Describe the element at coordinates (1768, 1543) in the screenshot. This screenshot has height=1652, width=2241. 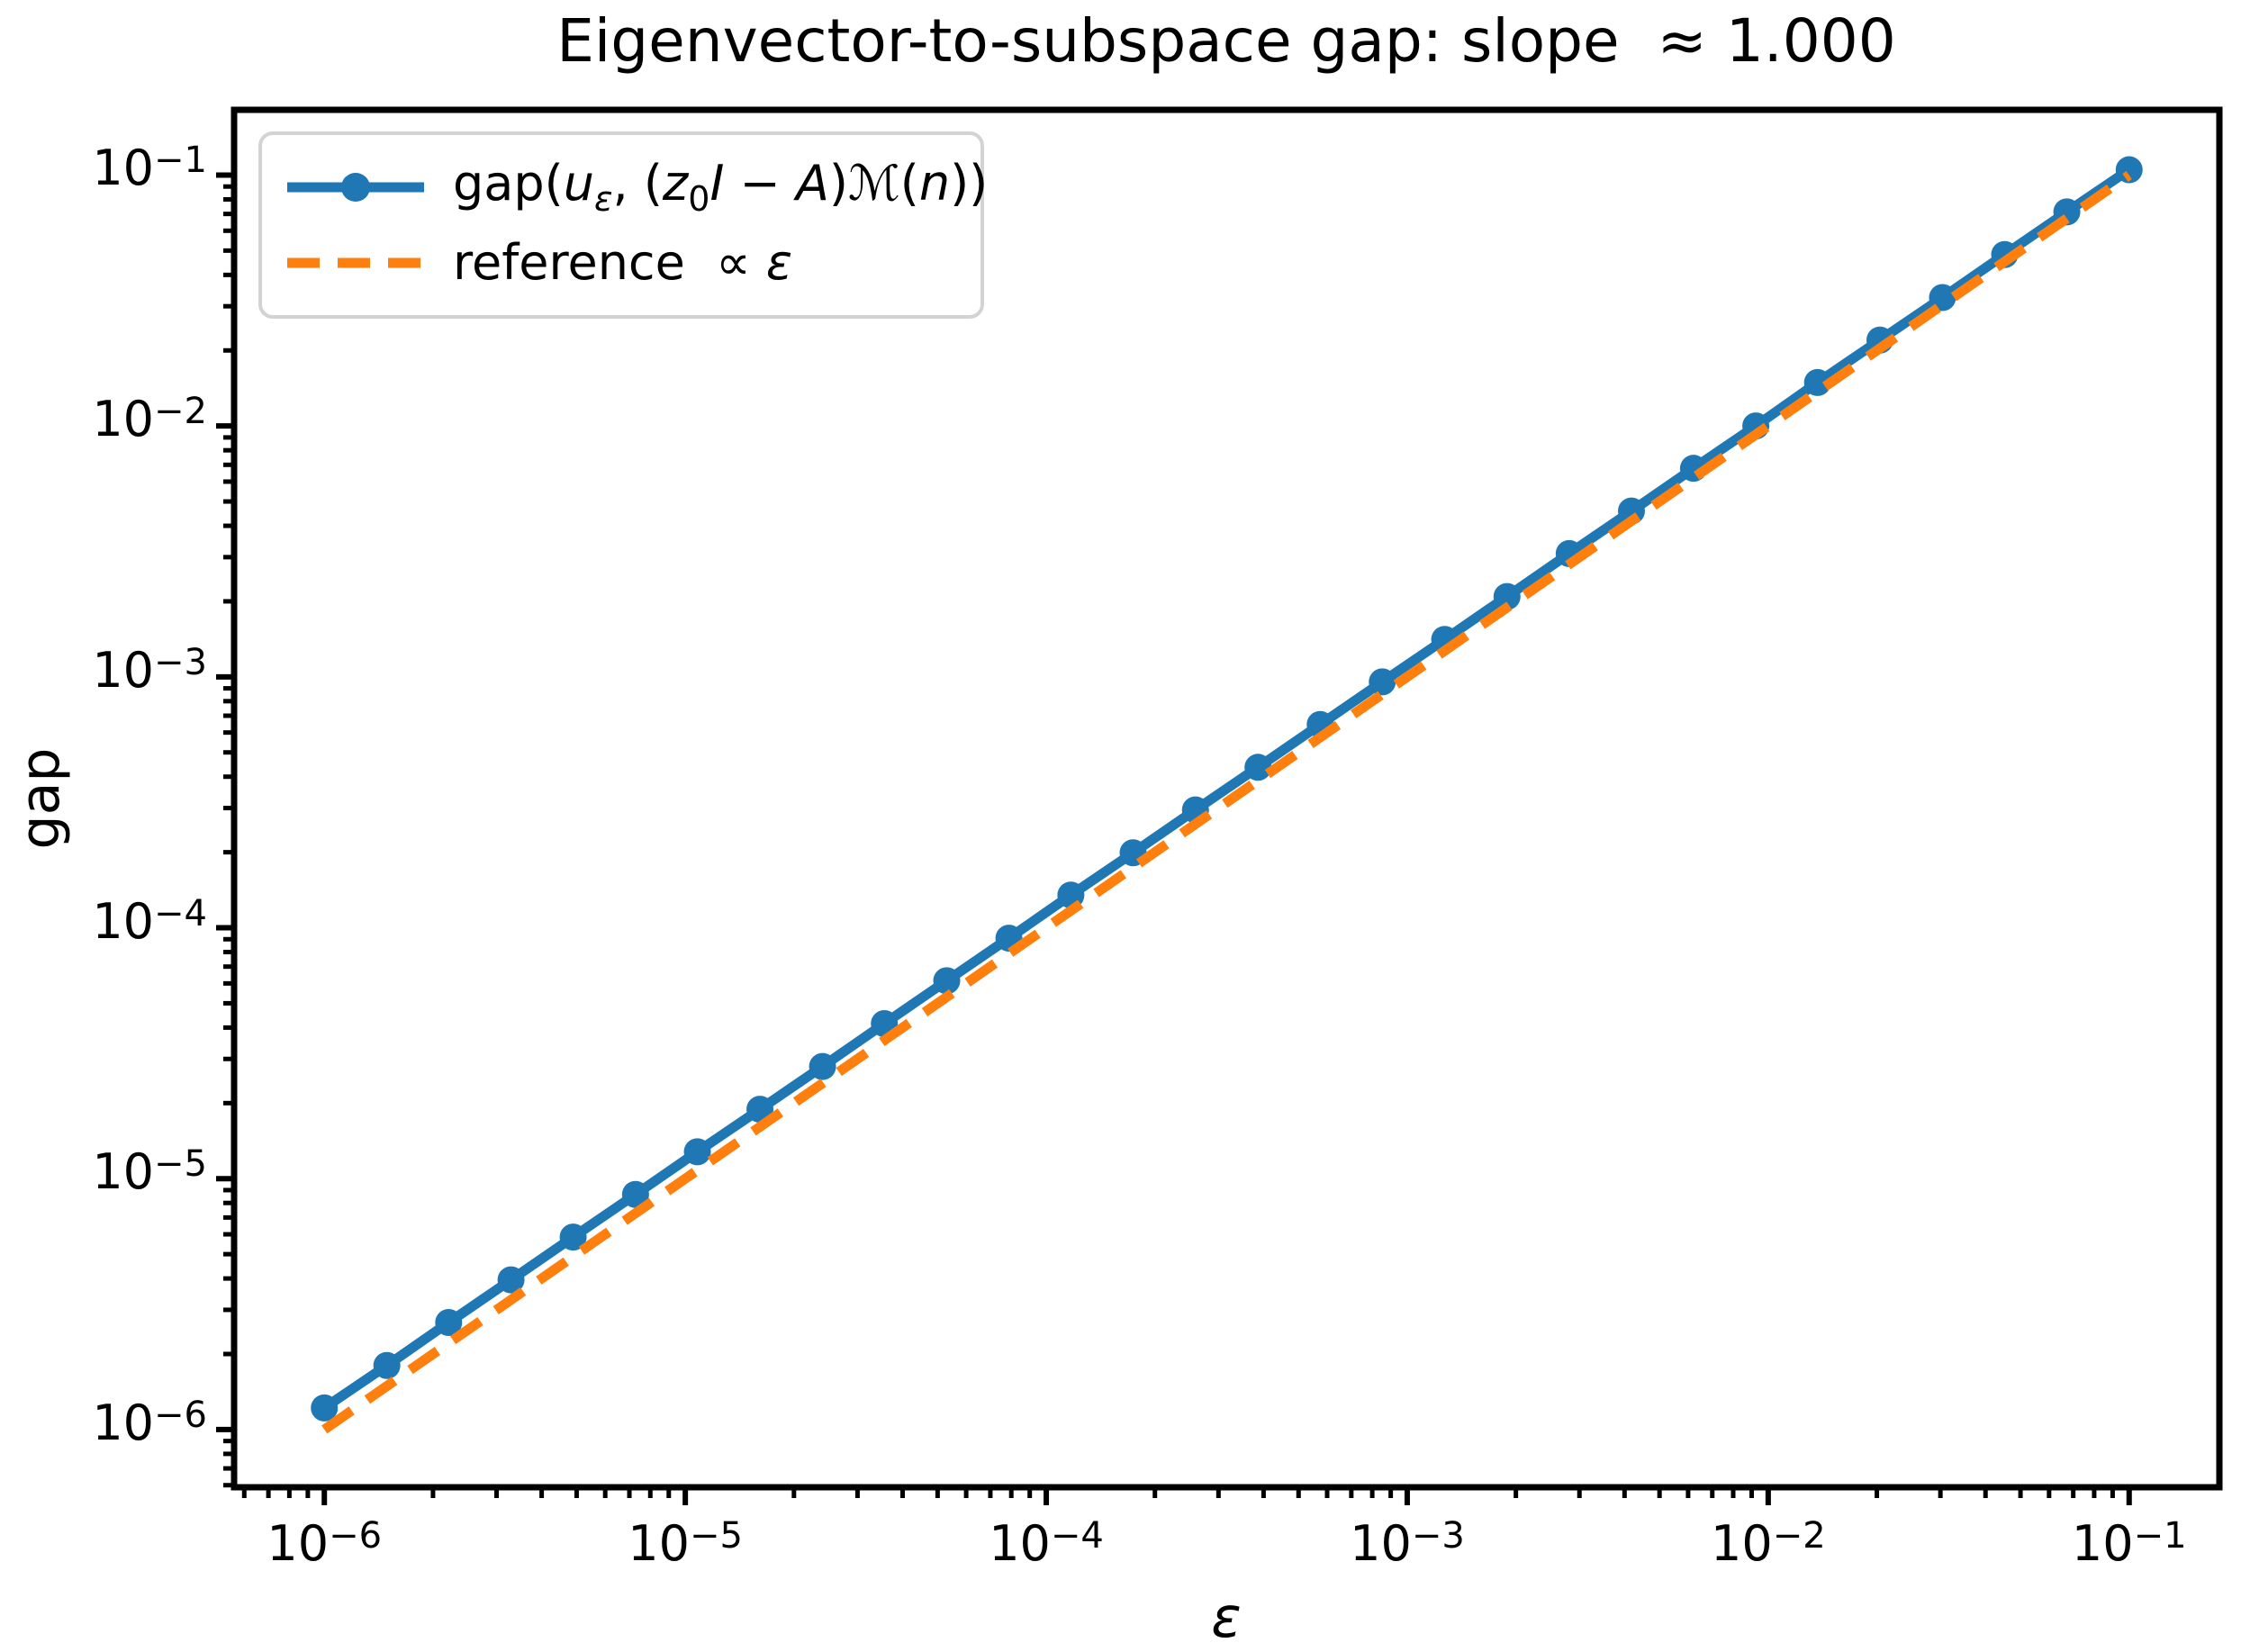
I see `x-tick-label: 10−2` at that location.